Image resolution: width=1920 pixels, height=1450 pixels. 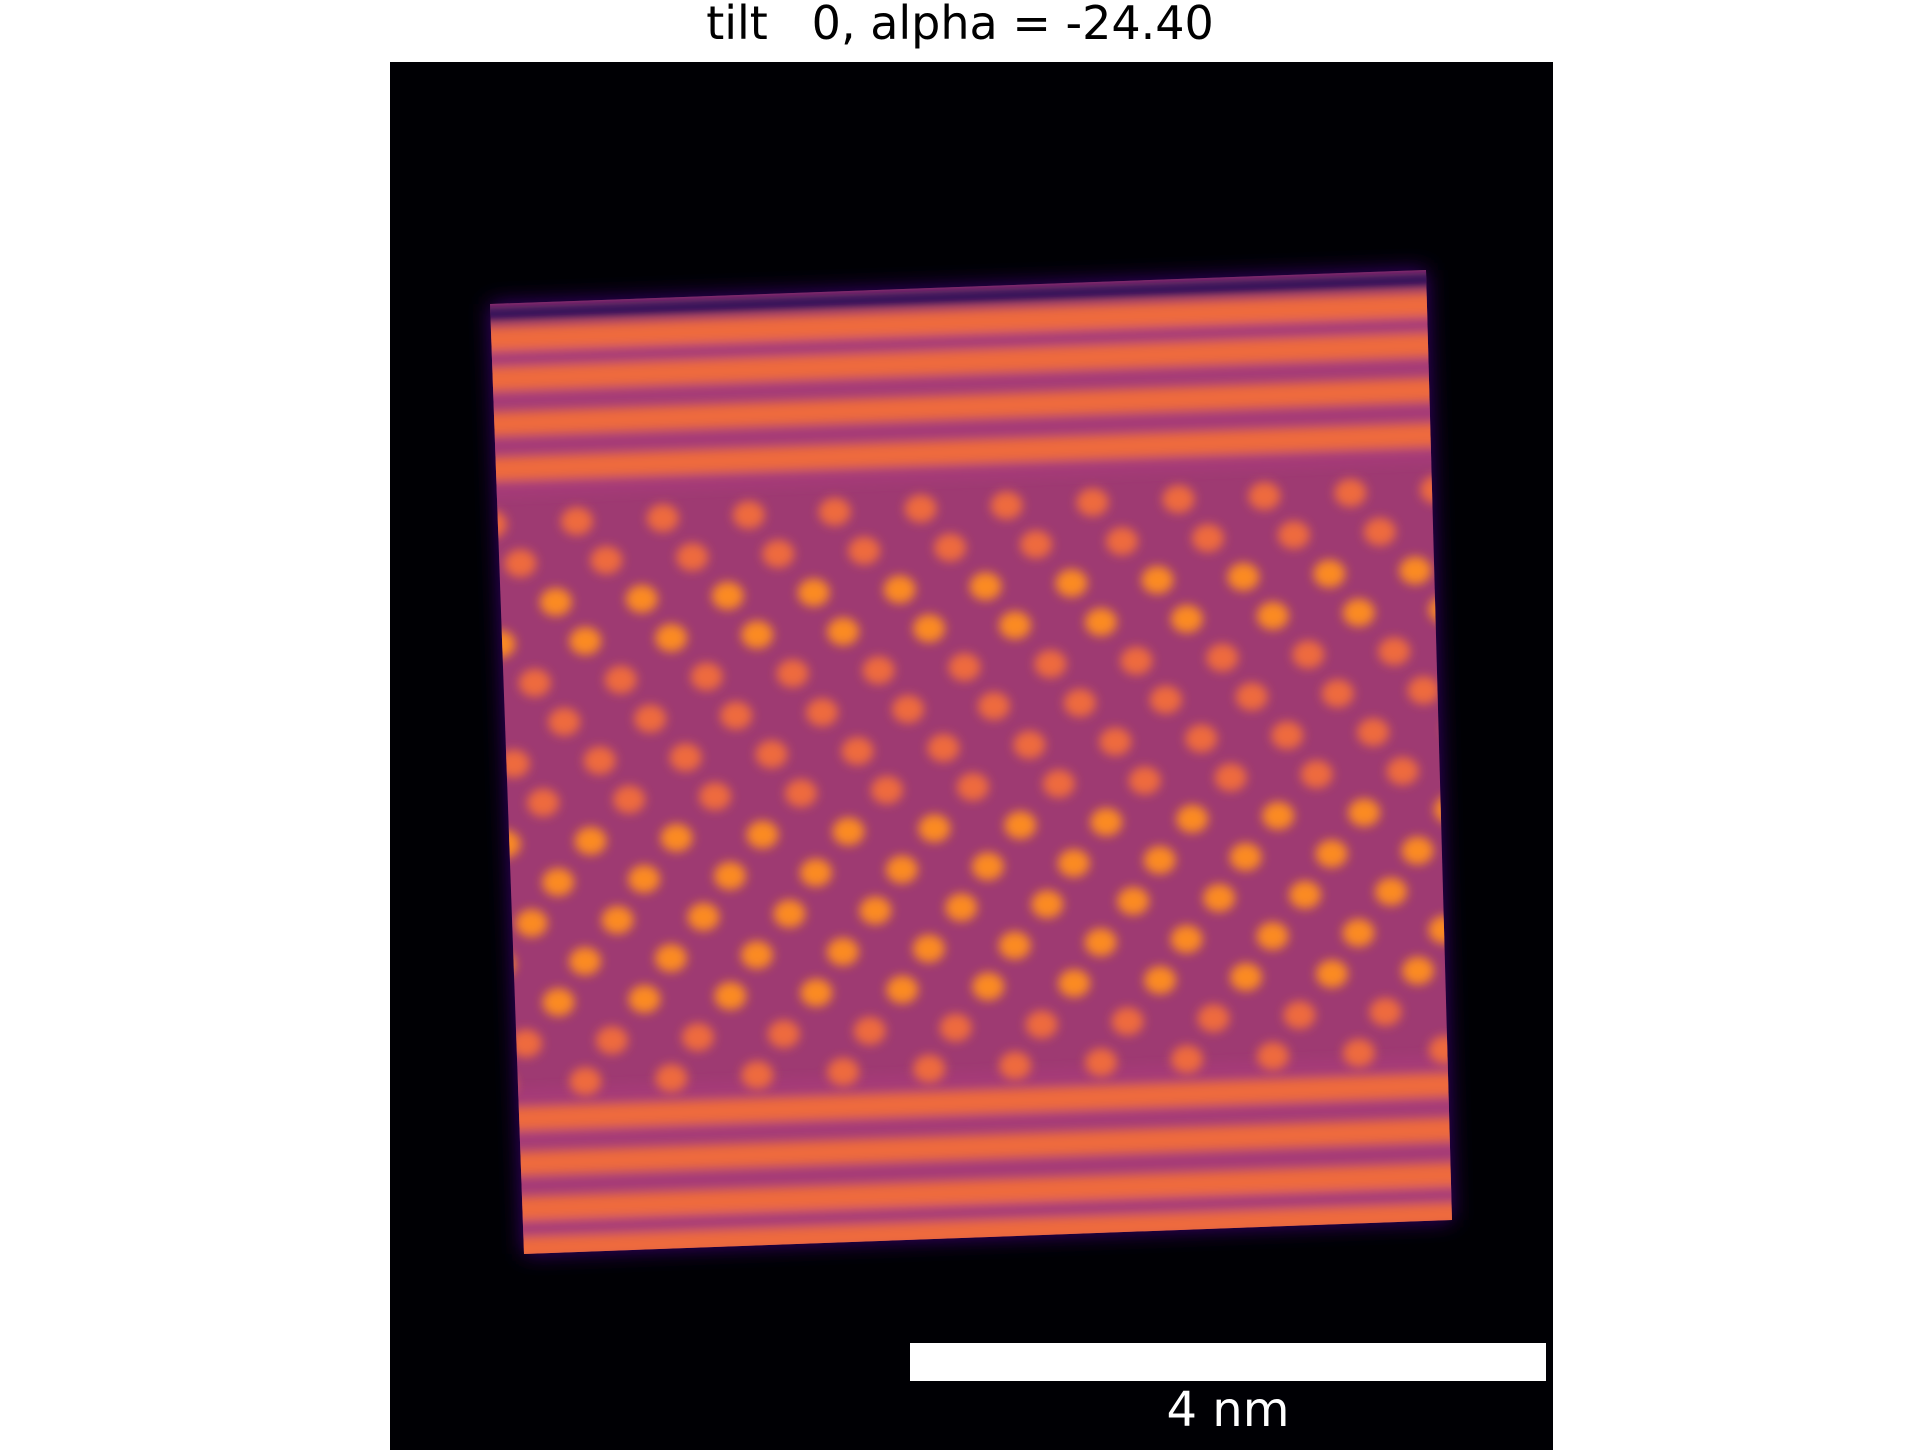 What do you see at coordinates (960, 25) in the screenshot?
I see `figure-title: tilt 0, alpha = -24.40` at bounding box center [960, 25].